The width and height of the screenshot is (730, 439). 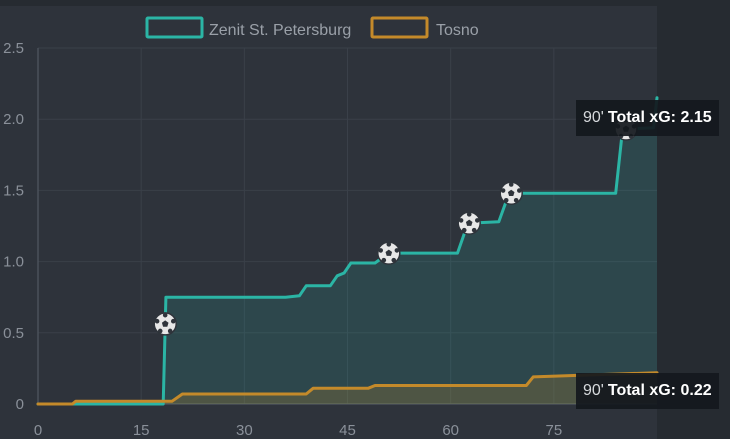 What do you see at coordinates (330, 3) in the screenshot?
I see `top-border` at bounding box center [330, 3].